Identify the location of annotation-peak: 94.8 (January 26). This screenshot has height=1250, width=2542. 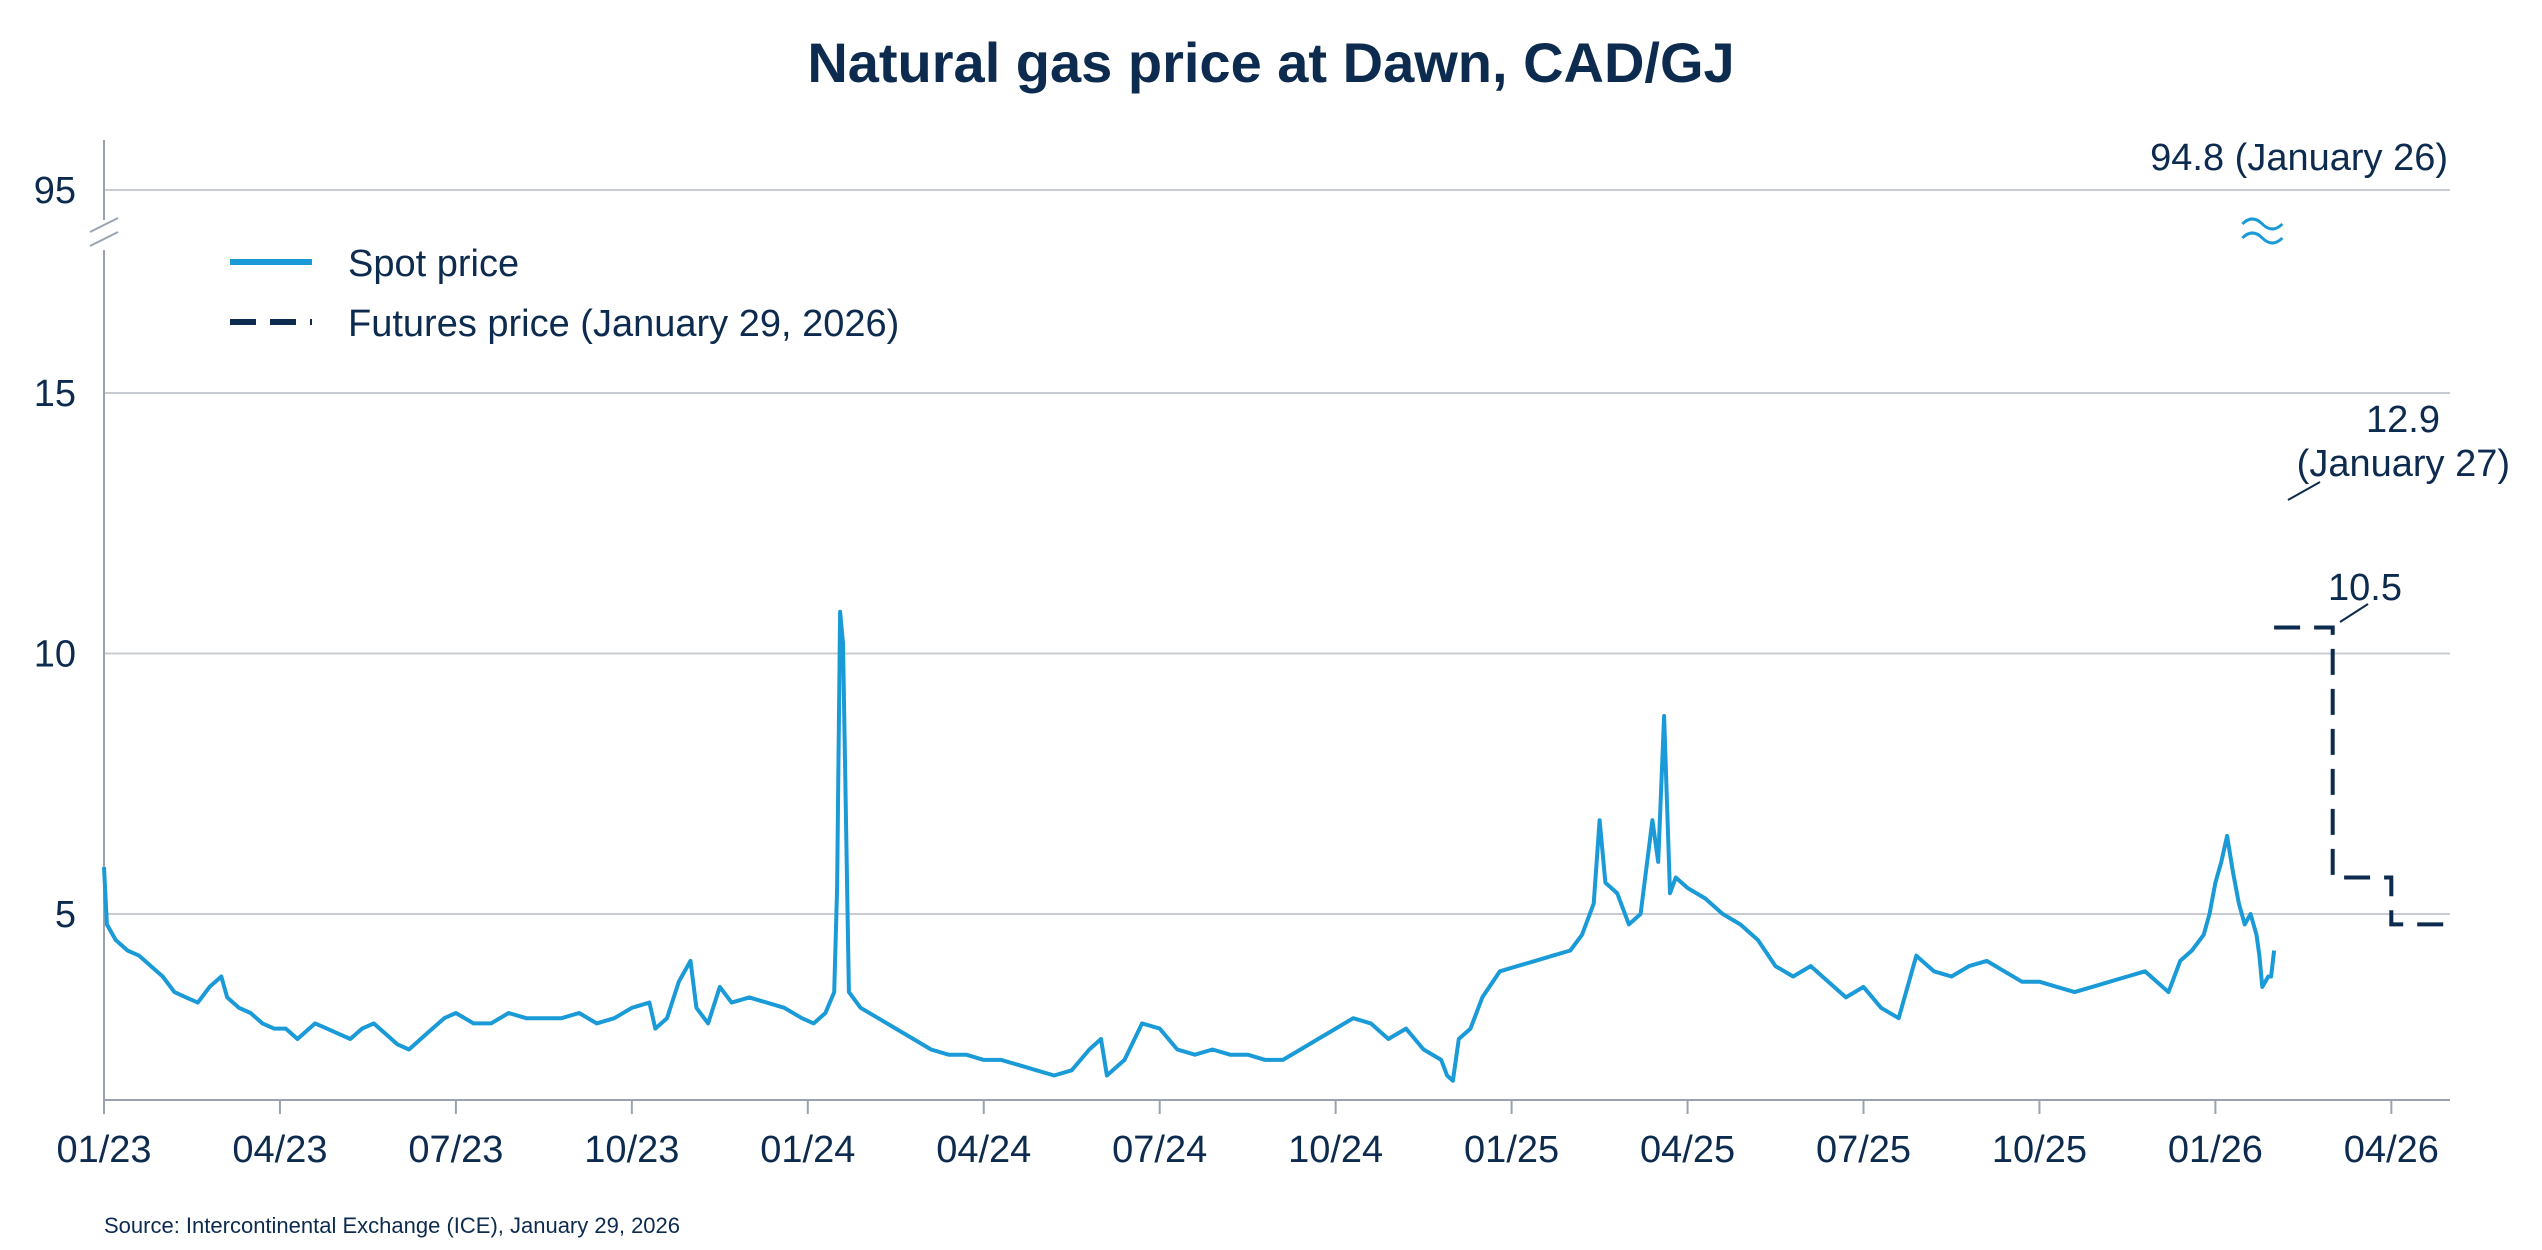
(2299, 158).